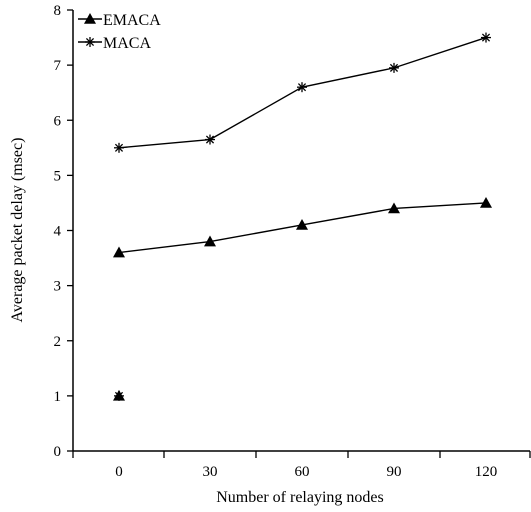 This screenshot has height=512, width=531. What do you see at coordinates (58, 397) in the screenshot?
I see `y-tick-label: 1` at bounding box center [58, 397].